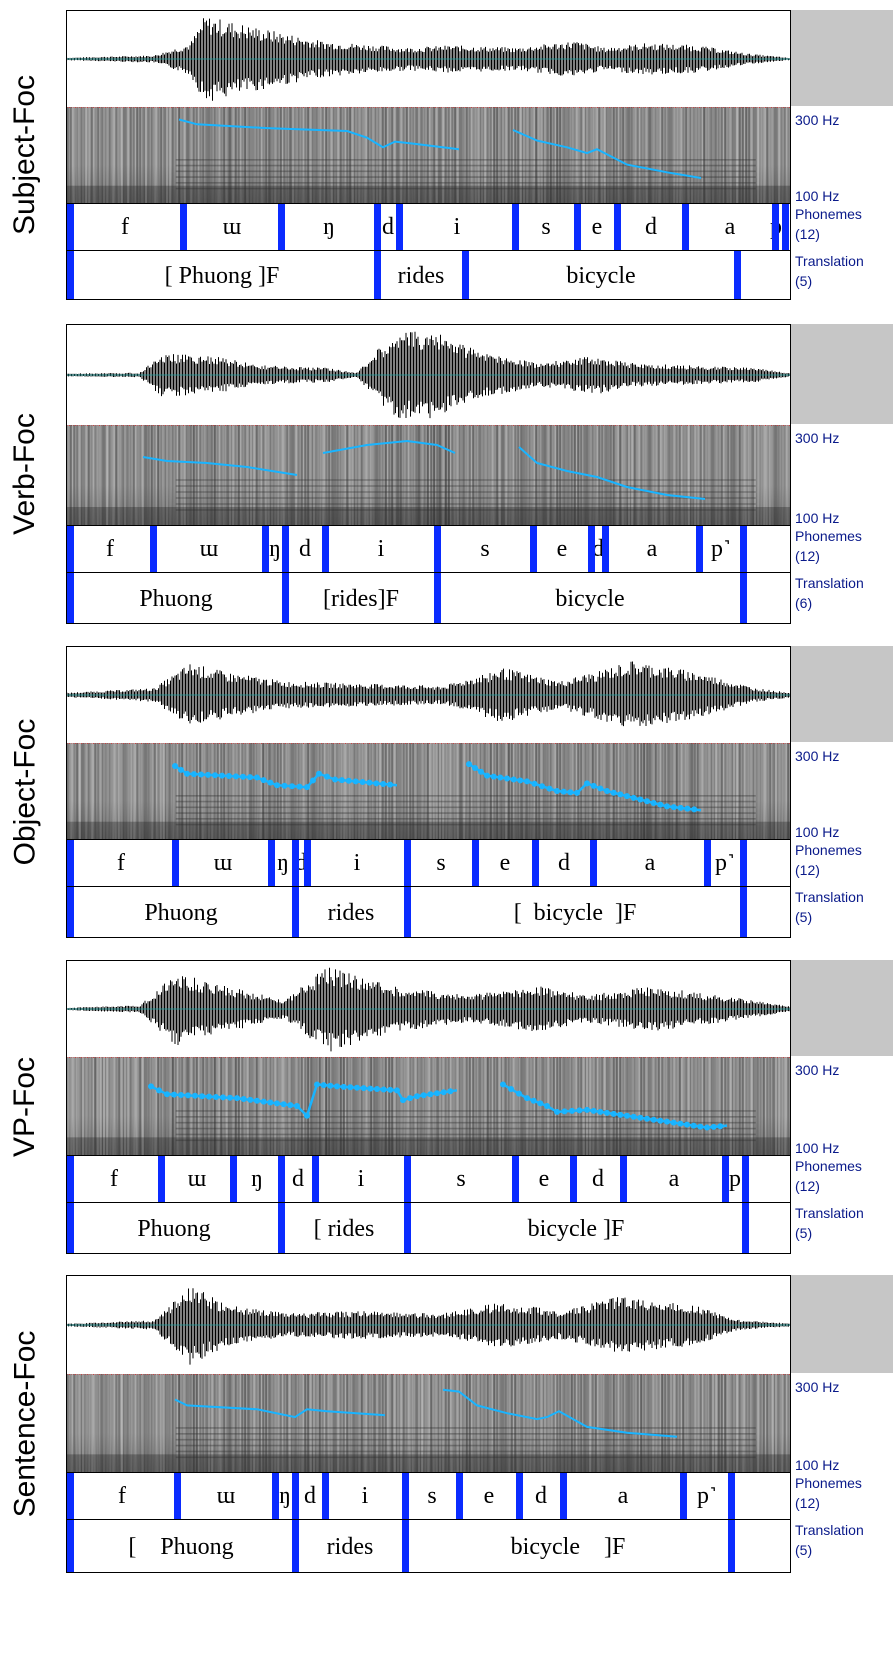 The height and width of the screenshot is (1661, 893). What do you see at coordinates (575, 913) in the screenshot?
I see `translation-segment: [ bicycle ]F` at bounding box center [575, 913].